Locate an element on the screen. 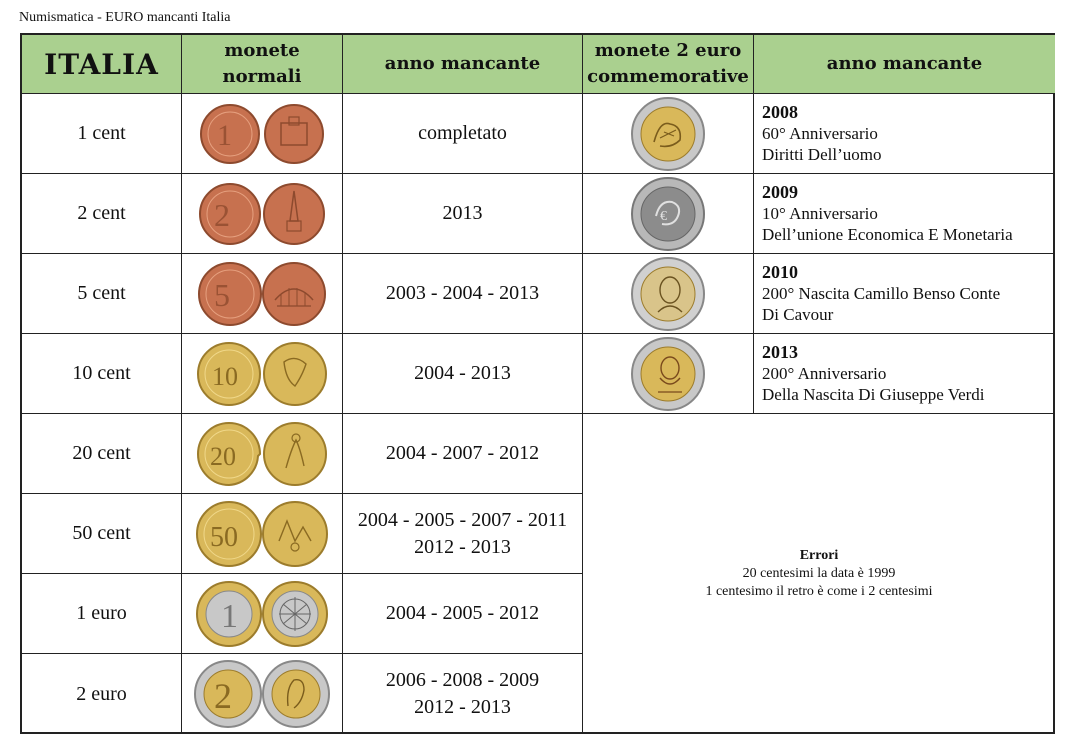 The image size is (1090, 754). coin-20-cent-image: 20 is located at coordinates (261, 453).